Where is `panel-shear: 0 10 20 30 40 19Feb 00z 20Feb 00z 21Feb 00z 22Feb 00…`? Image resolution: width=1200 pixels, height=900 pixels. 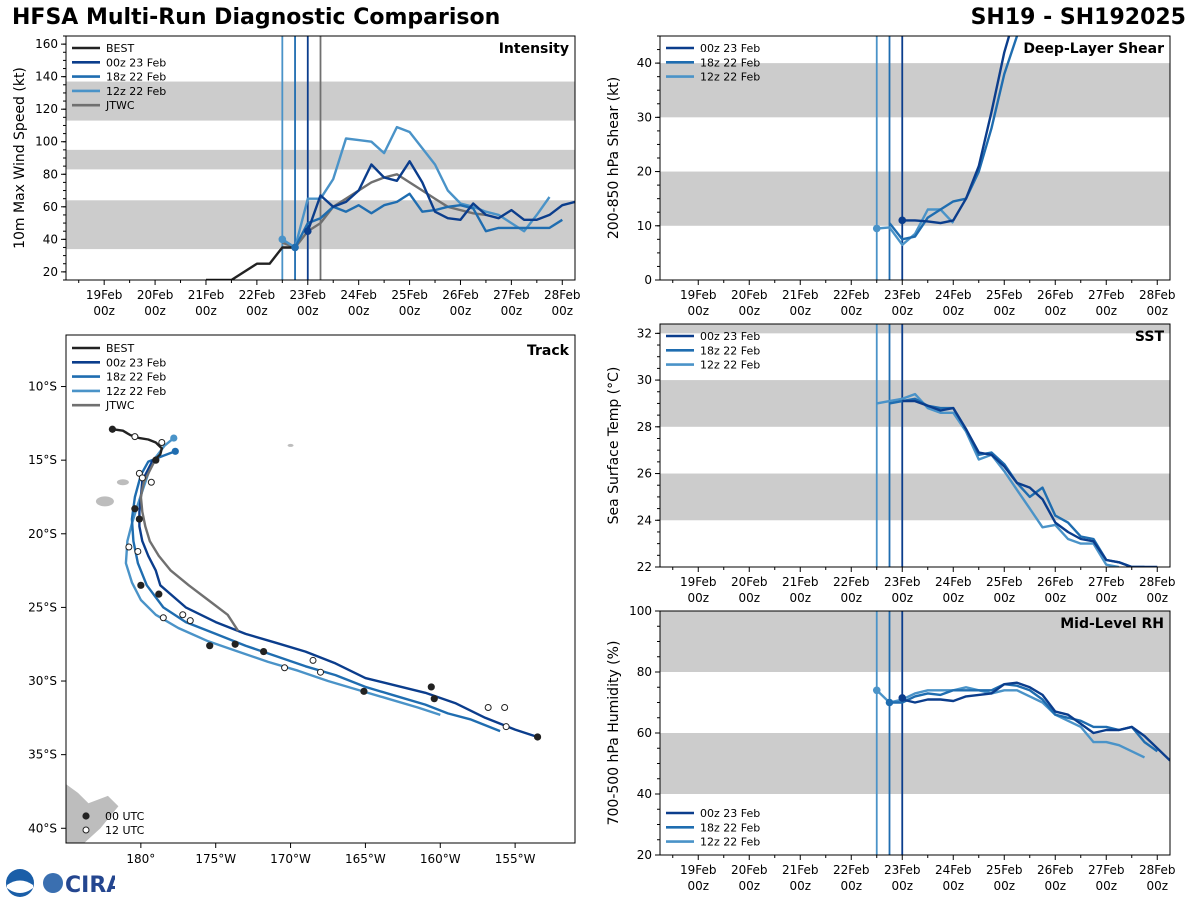
panel-shear: 0 10 20 30 40 19Feb 00z 20Feb 00z 21Feb 00z 22Feb 00… is located at coordinates (891, 176).